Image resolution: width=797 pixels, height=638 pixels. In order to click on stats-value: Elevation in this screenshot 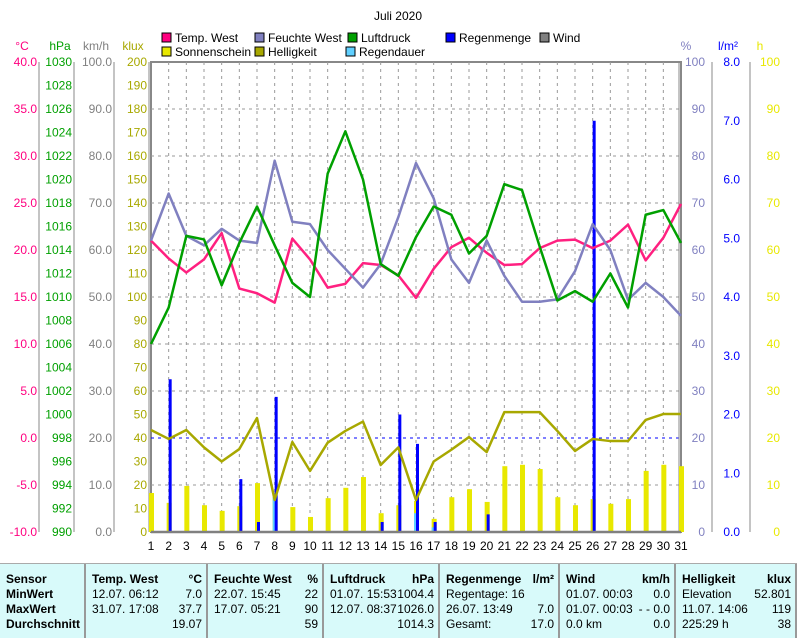, I will do `click(707, 594)`.